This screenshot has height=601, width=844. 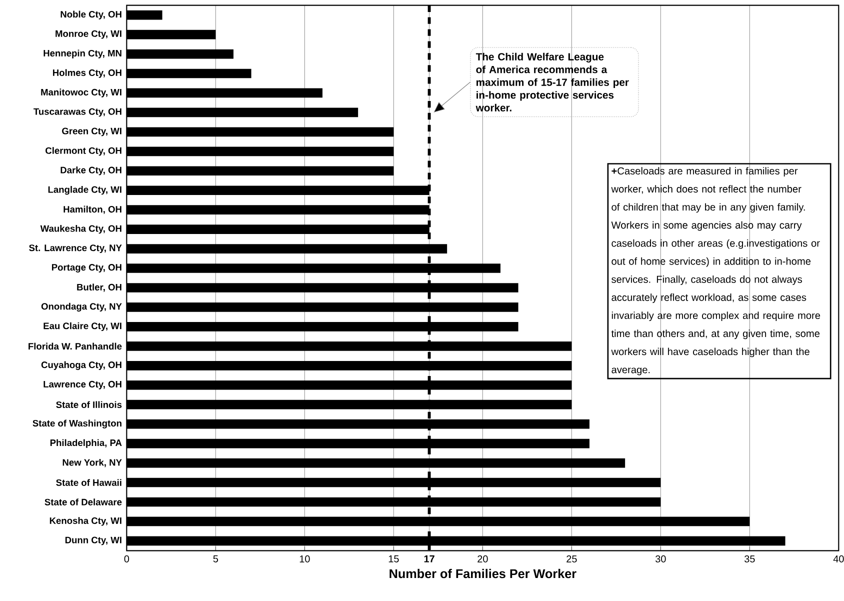 What do you see at coordinates (429, 558) in the screenshot?
I see `x-tick-label: 17` at bounding box center [429, 558].